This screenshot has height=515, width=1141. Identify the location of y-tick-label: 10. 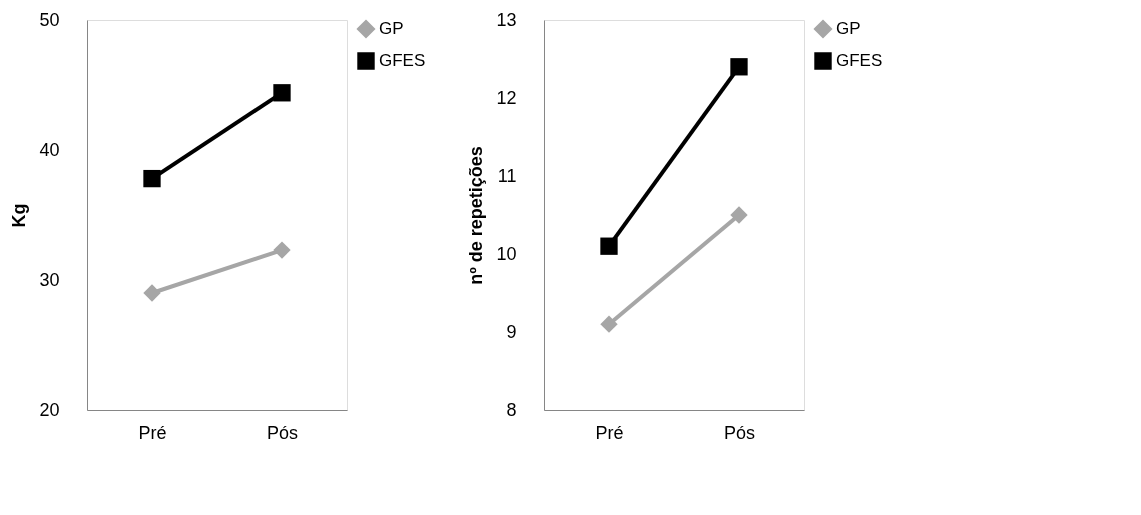
(506, 253).